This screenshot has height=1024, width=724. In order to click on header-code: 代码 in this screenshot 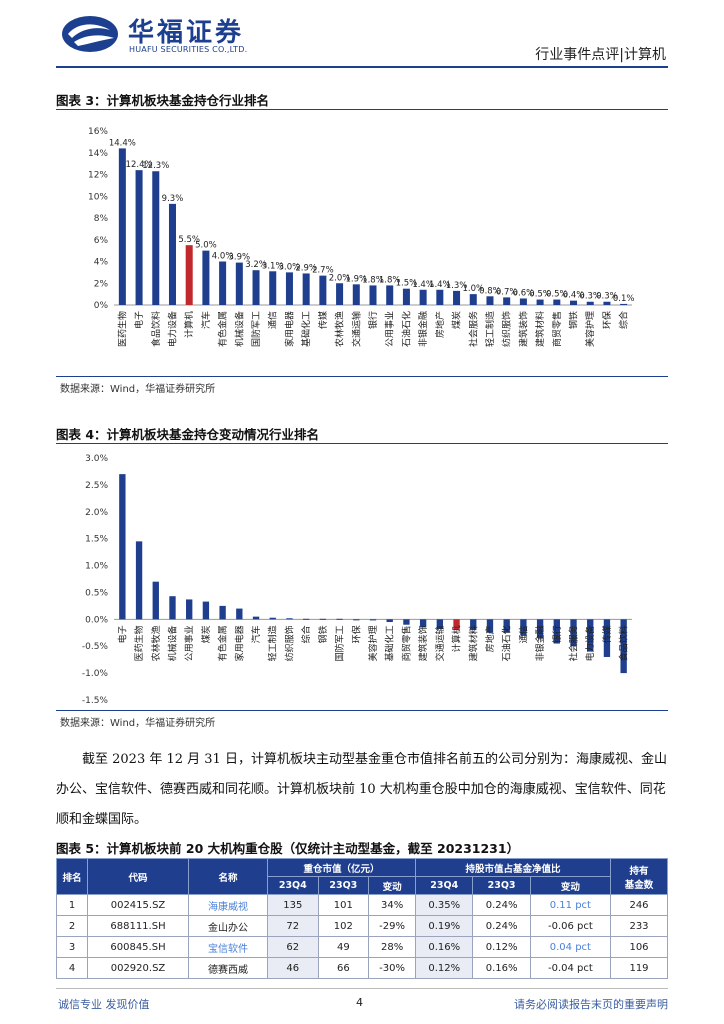, I will do `click(138, 876)`.